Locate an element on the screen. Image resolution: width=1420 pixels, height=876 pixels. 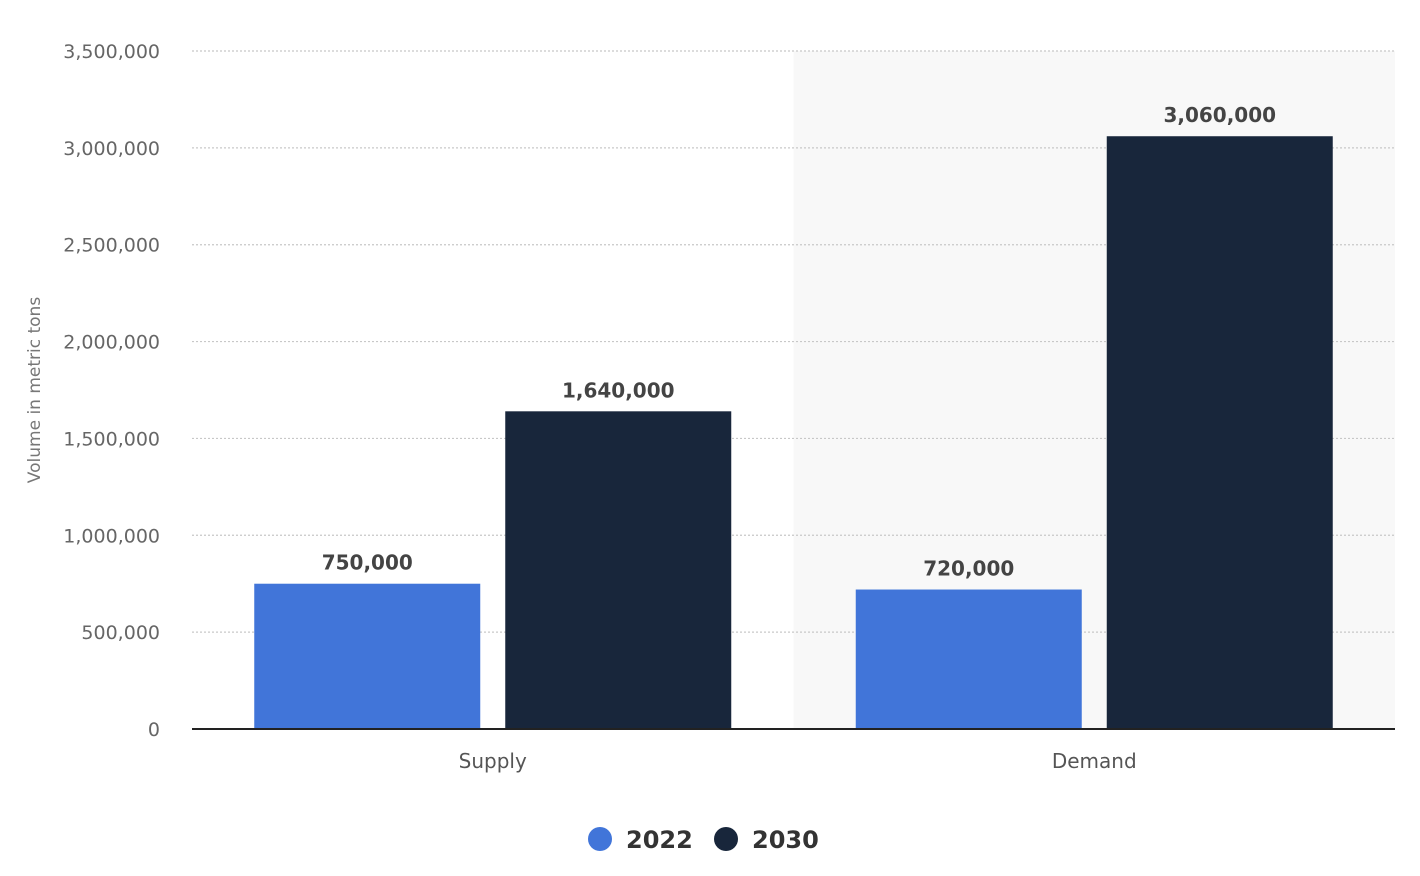
data-label: 720,000 is located at coordinates (968, 569).